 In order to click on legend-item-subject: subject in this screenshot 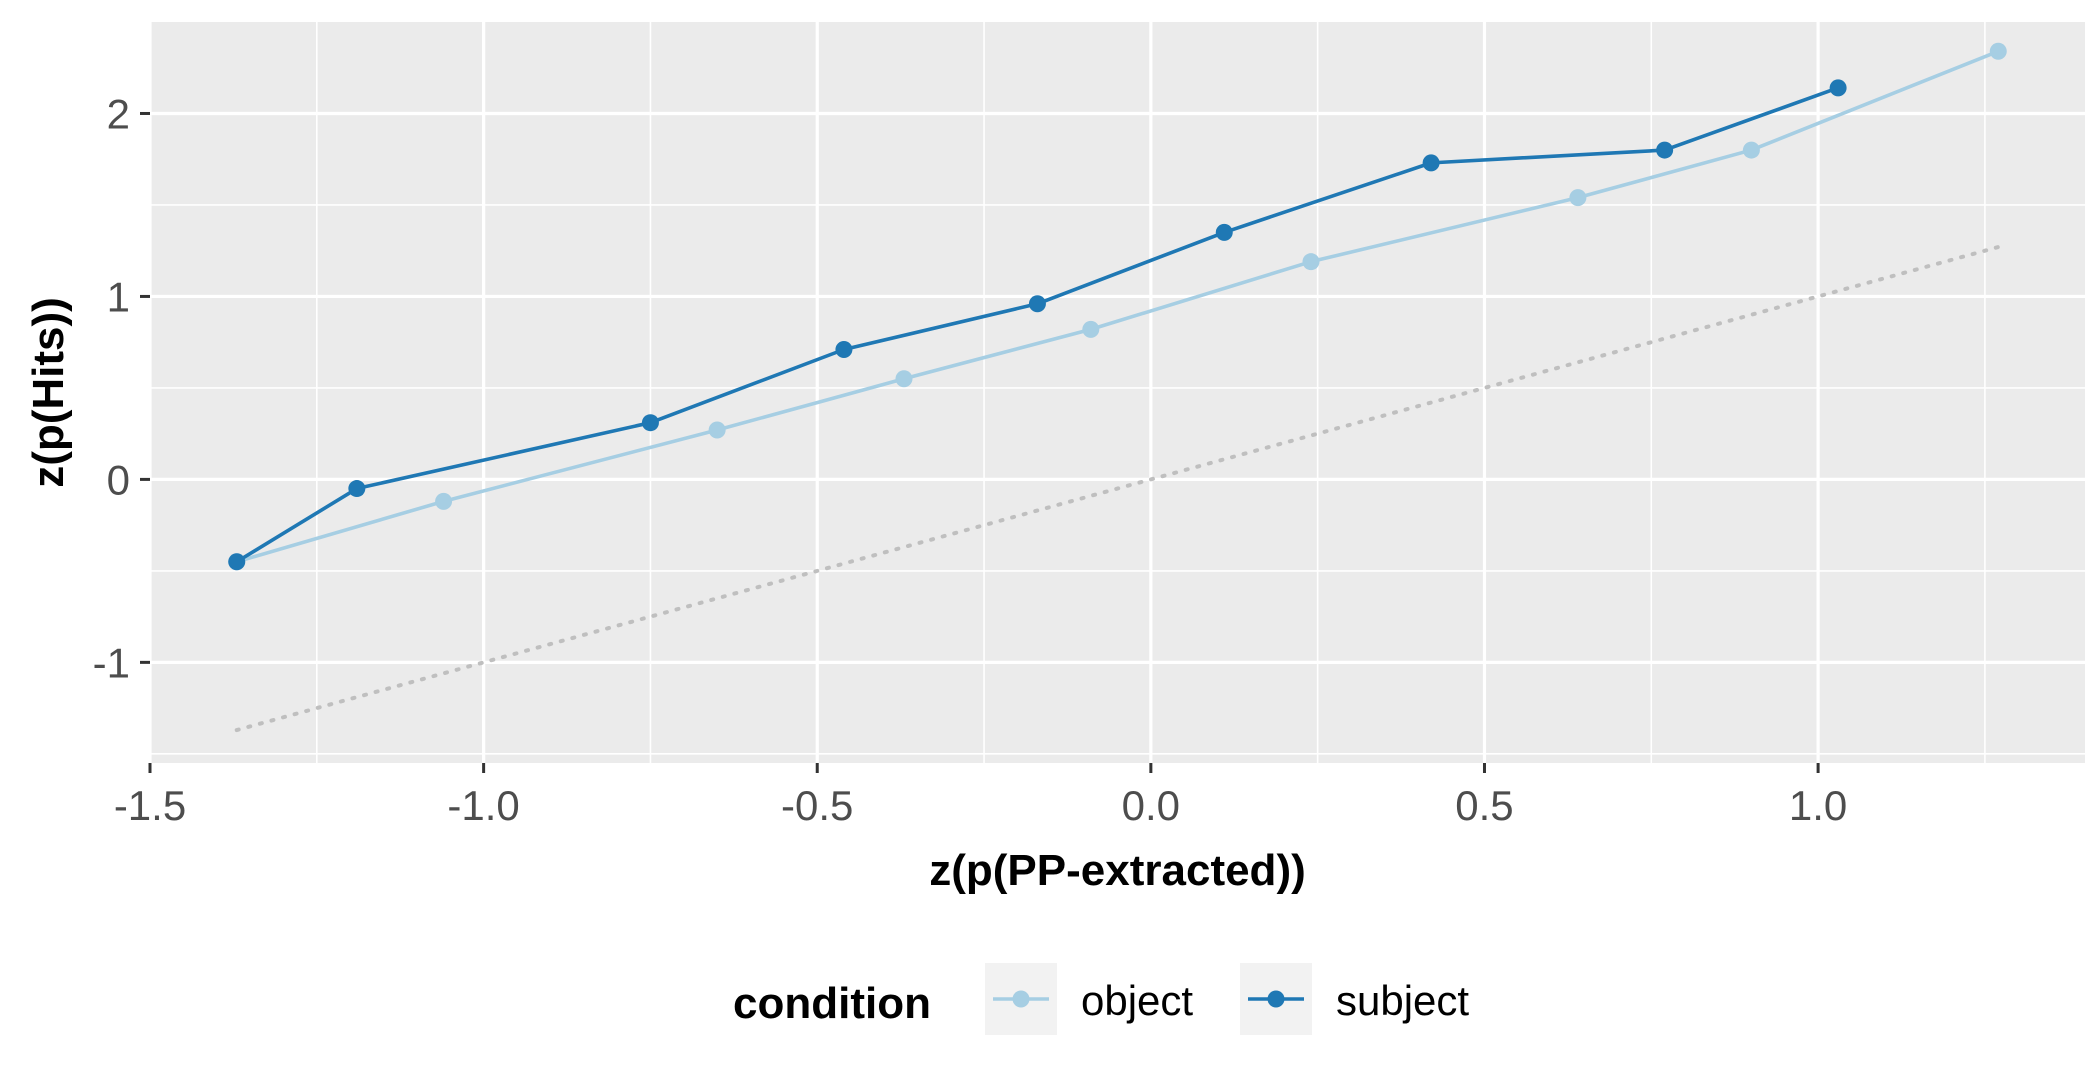, I will do `click(1354, 999)`.